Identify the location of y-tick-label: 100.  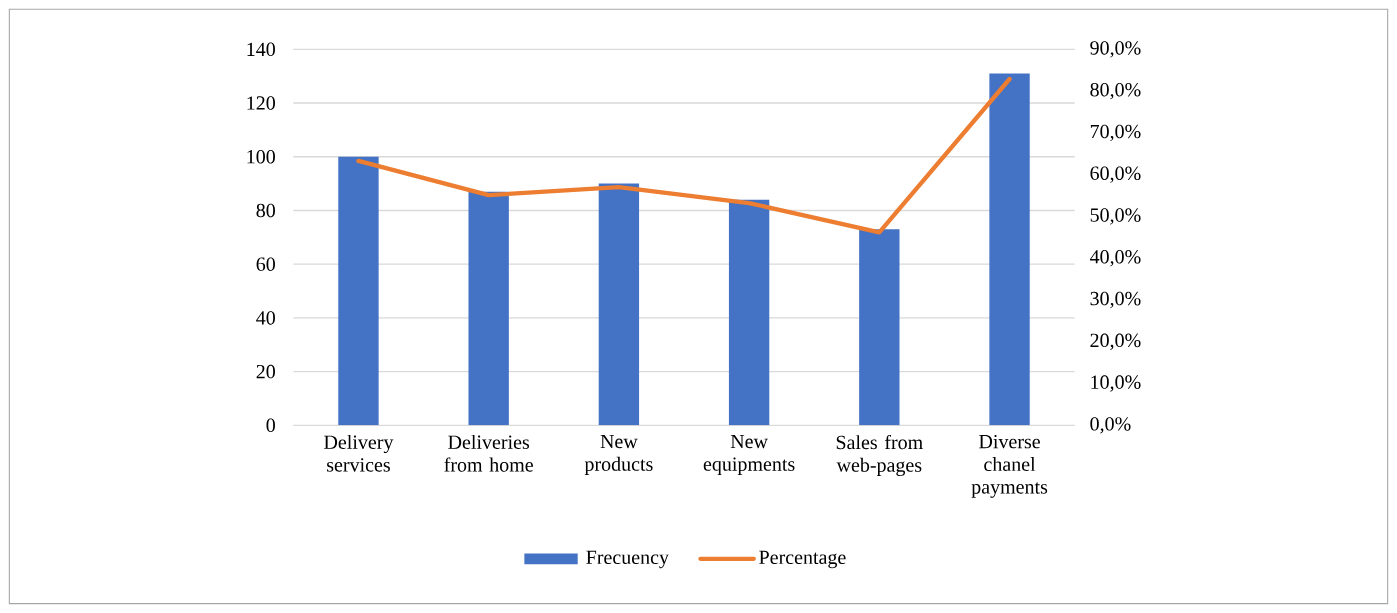
(261, 157).